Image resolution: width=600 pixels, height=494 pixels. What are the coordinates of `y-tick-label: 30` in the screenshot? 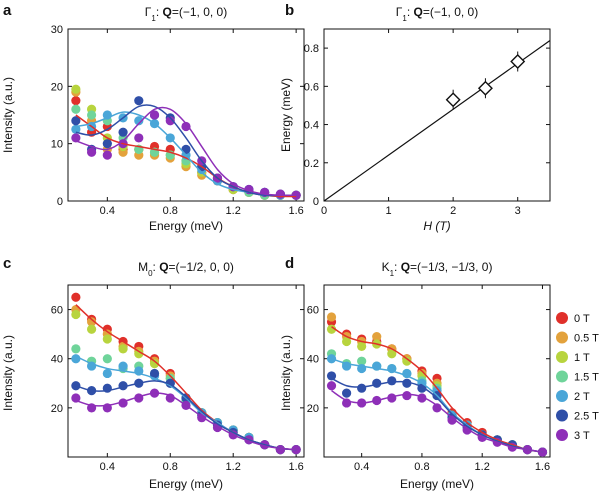 It's located at (57, 30).